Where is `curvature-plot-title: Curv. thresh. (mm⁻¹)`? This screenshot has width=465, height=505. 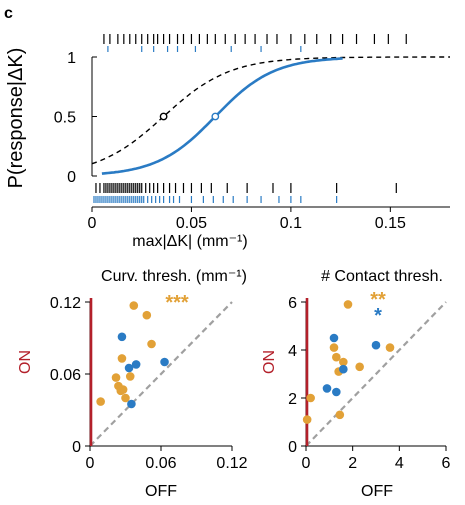 curvature-plot-title: Curv. thresh. (mm⁻¹) is located at coordinates (174, 276).